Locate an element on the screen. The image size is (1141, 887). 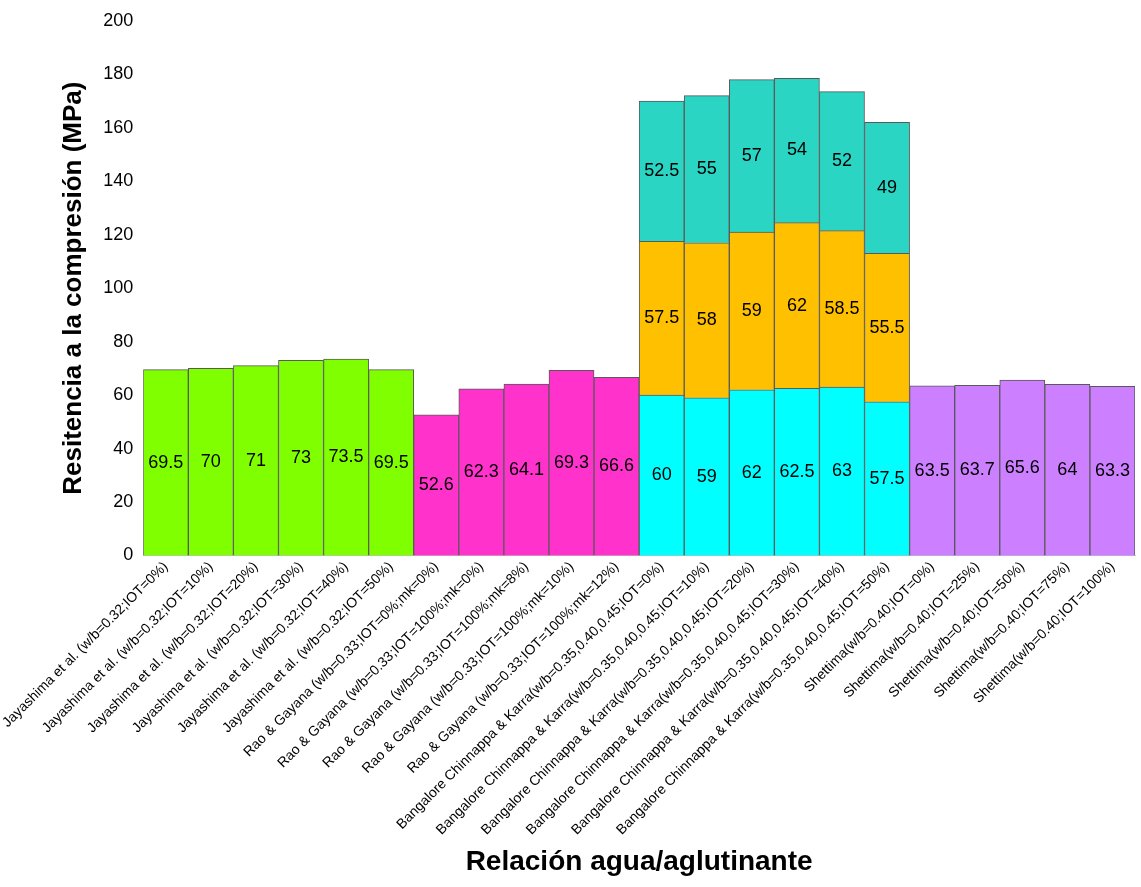
data-label: 62.5 is located at coordinates (797, 470).